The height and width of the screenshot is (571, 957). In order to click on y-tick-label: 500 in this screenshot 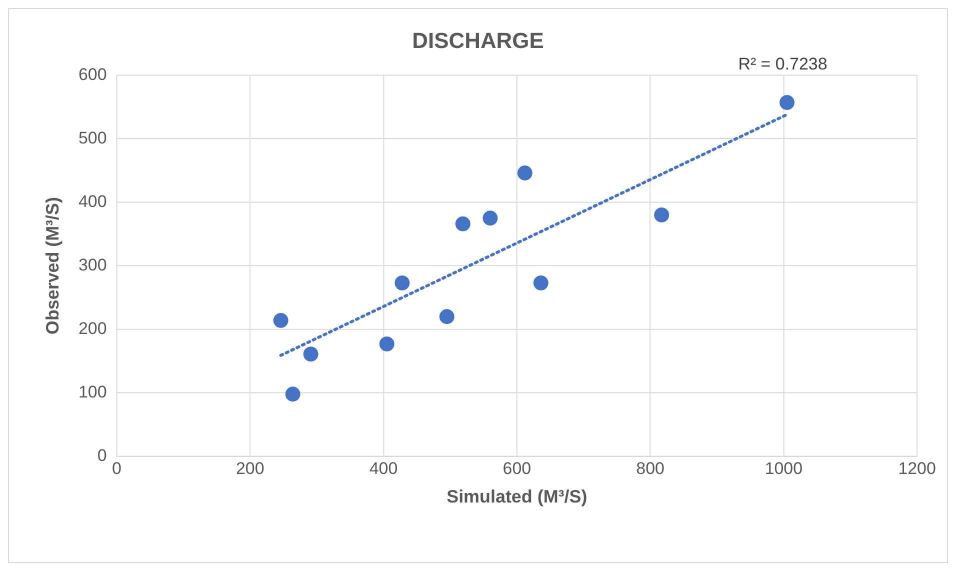, I will do `click(92, 138)`.